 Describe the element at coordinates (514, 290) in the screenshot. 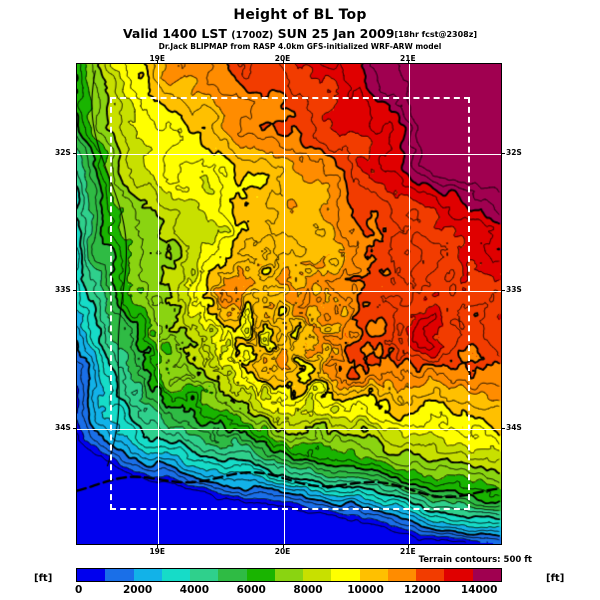

I see `lat-tick-label-right: 33S` at that location.